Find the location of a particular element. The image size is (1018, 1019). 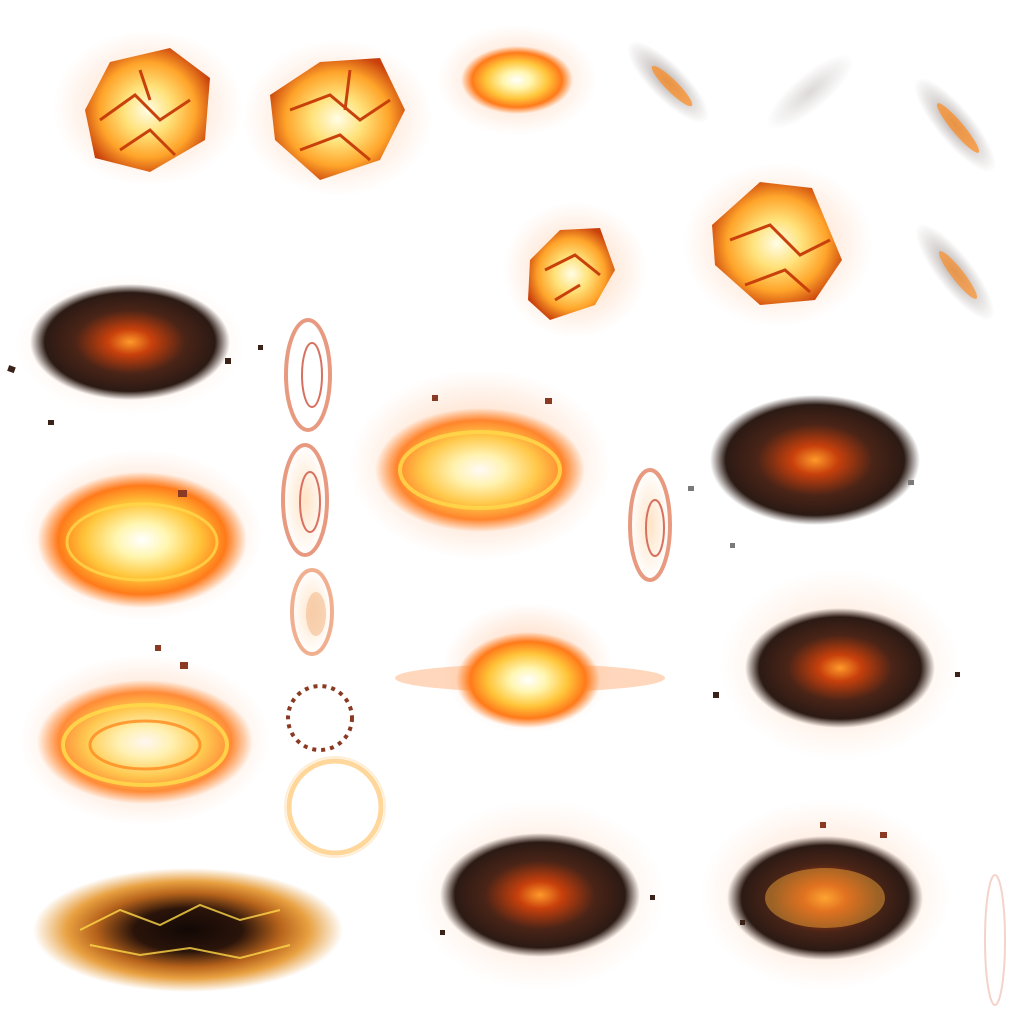

debris-ring-sprite is located at coordinates (320, 718).